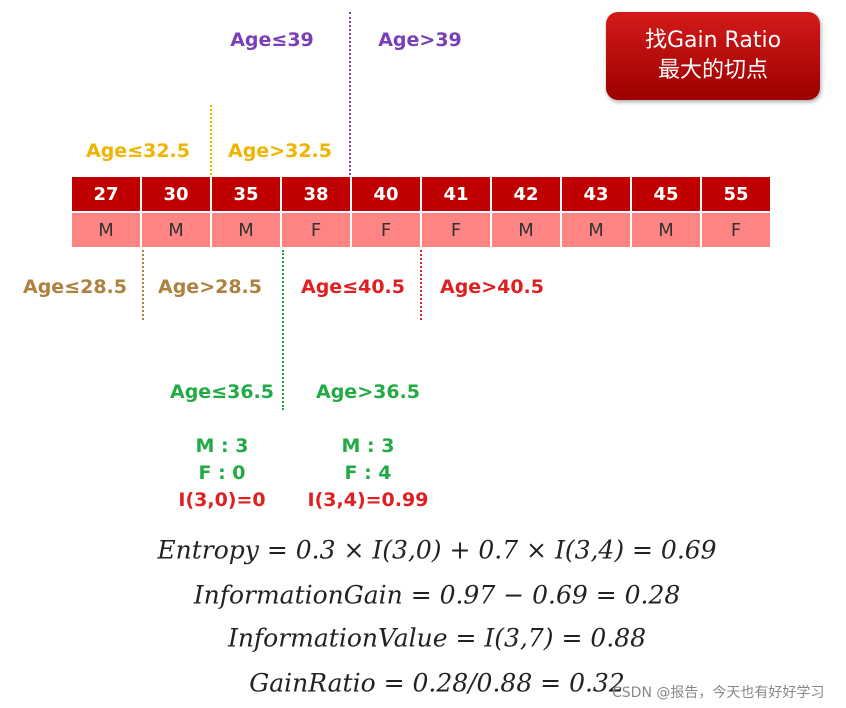 This screenshot has height=708, width=846. Describe the element at coordinates (713, 56) in the screenshot. I see `badge: 找Gain Ratio 最大的切点` at that location.